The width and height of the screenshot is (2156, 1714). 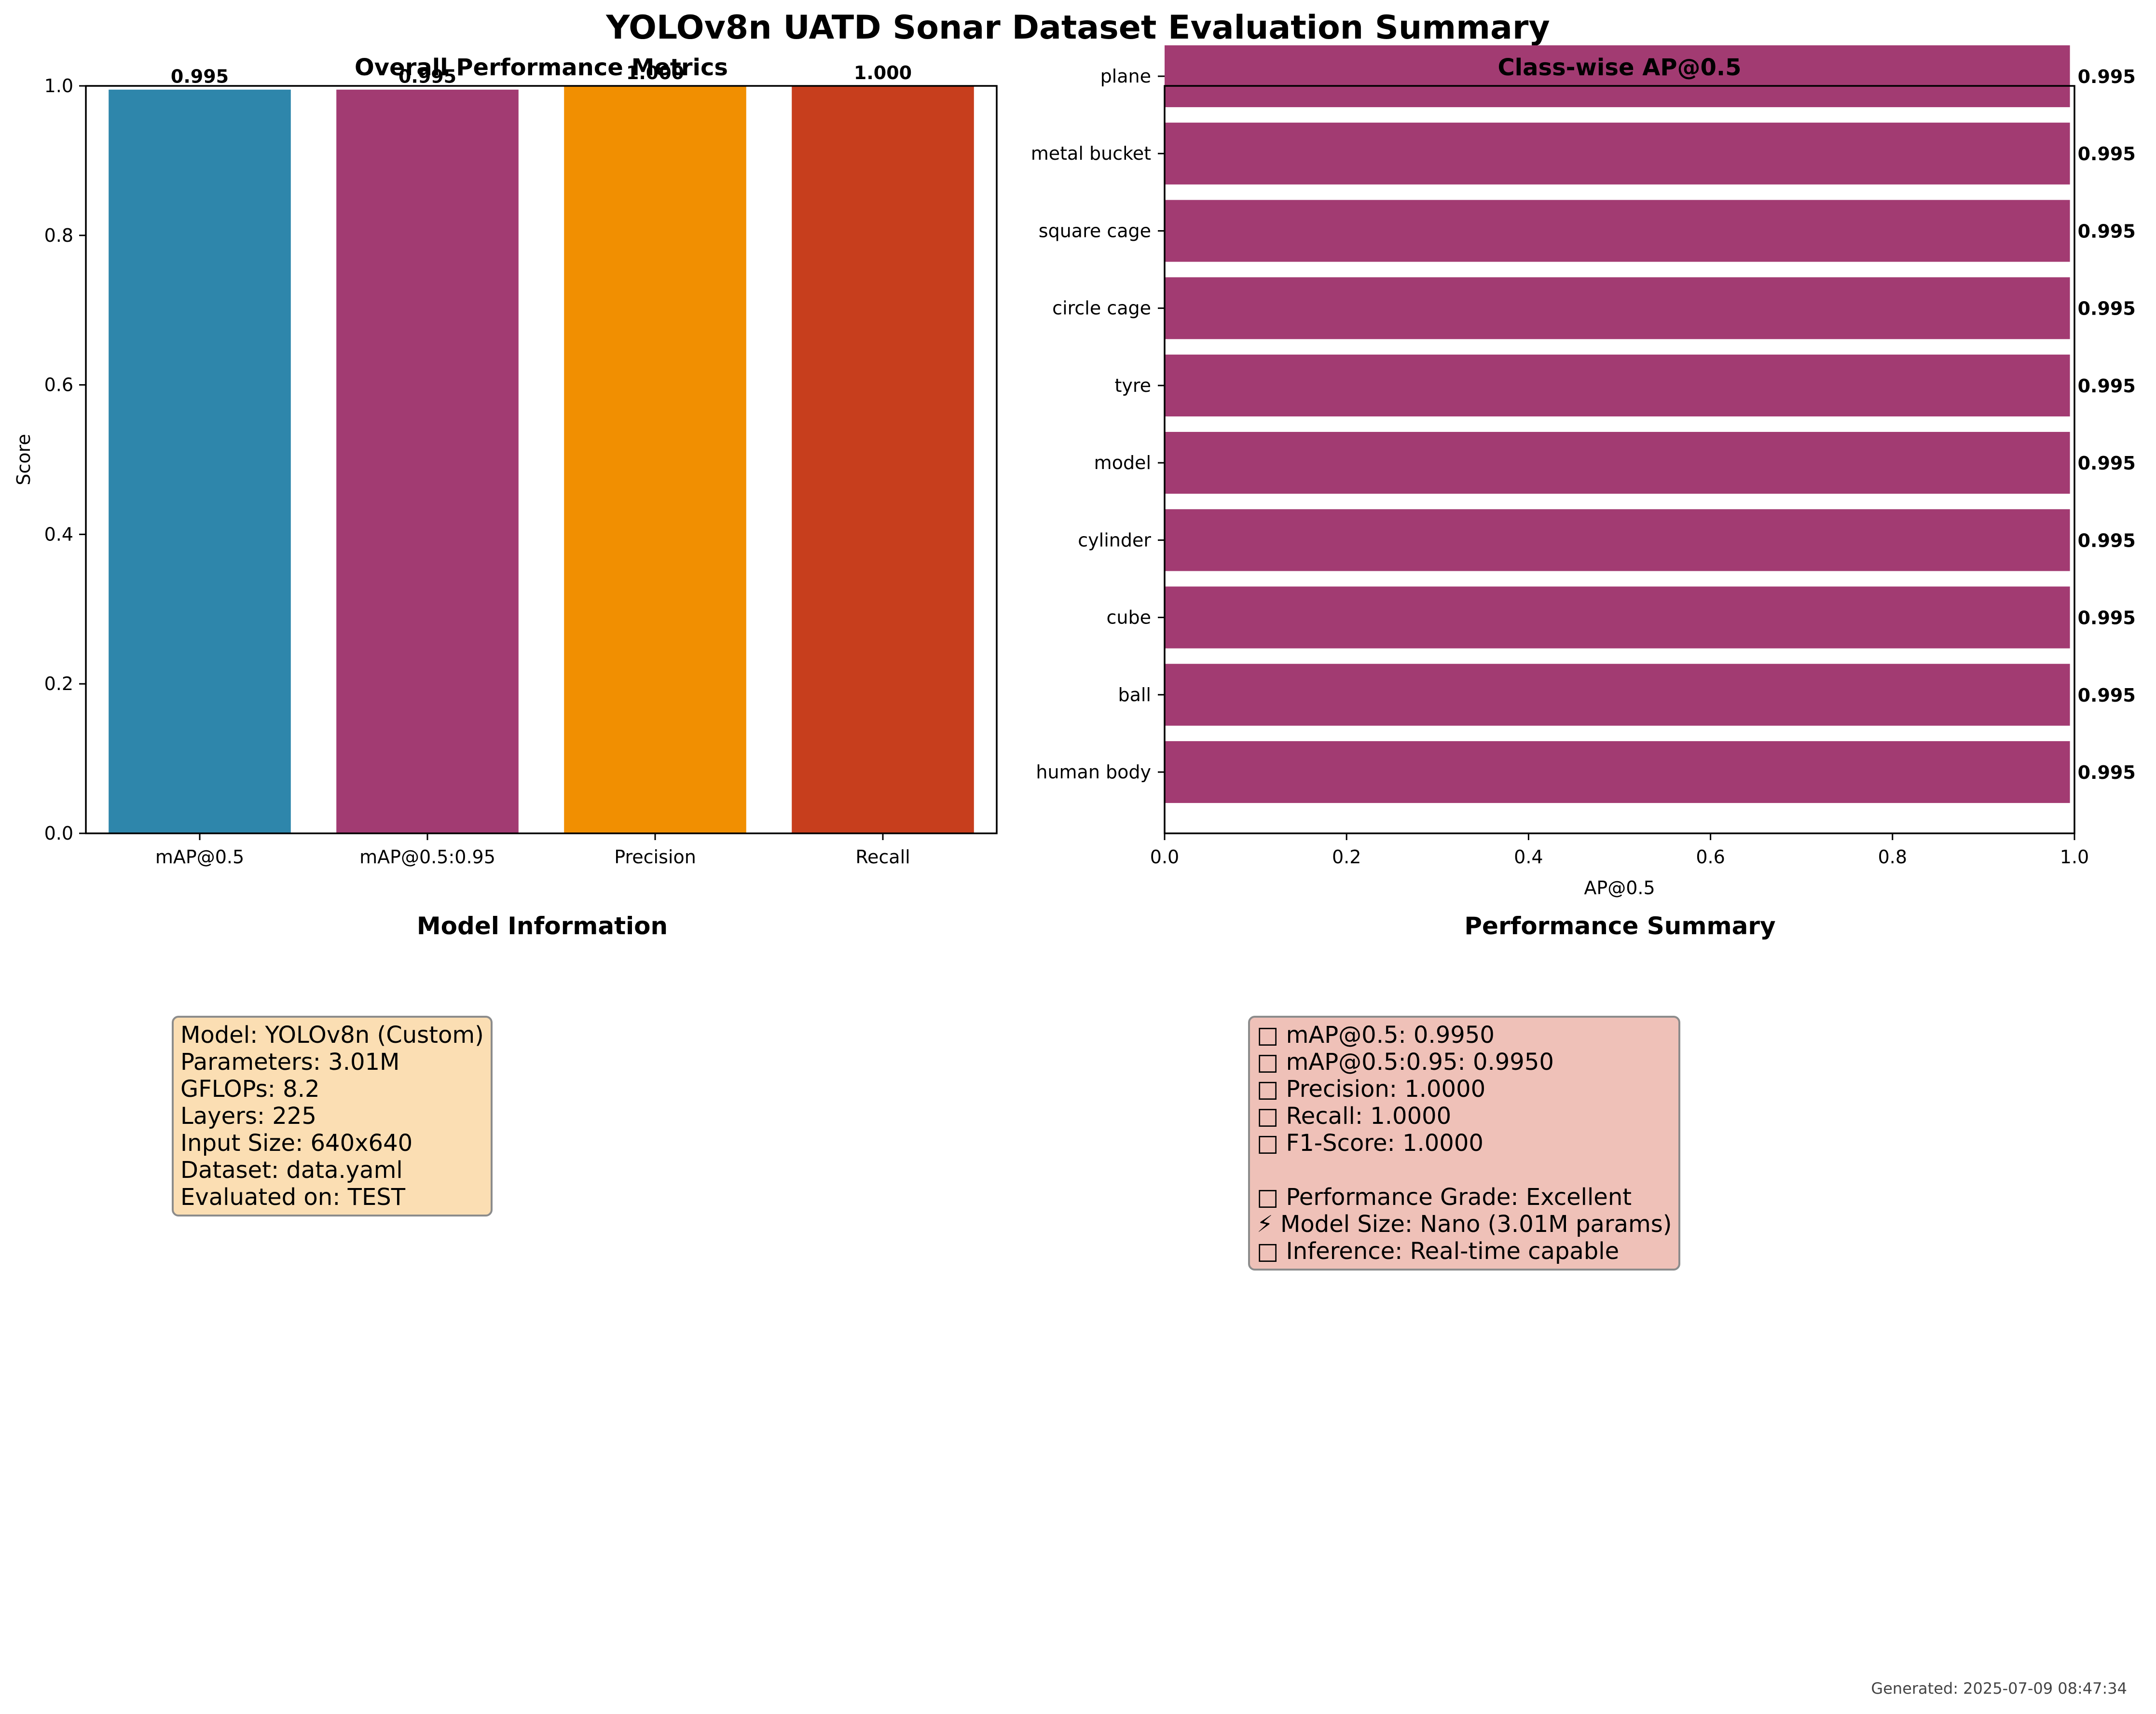 What do you see at coordinates (1135, 694) in the screenshot?
I see `y-tick-label: ball` at bounding box center [1135, 694].